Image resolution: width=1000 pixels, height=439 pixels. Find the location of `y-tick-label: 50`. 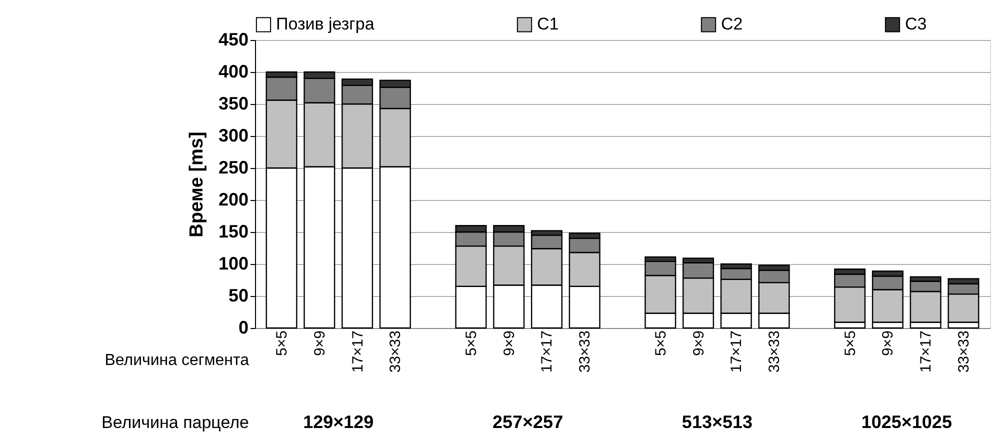

y-tick-label: 50 is located at coordinates (238, 296).